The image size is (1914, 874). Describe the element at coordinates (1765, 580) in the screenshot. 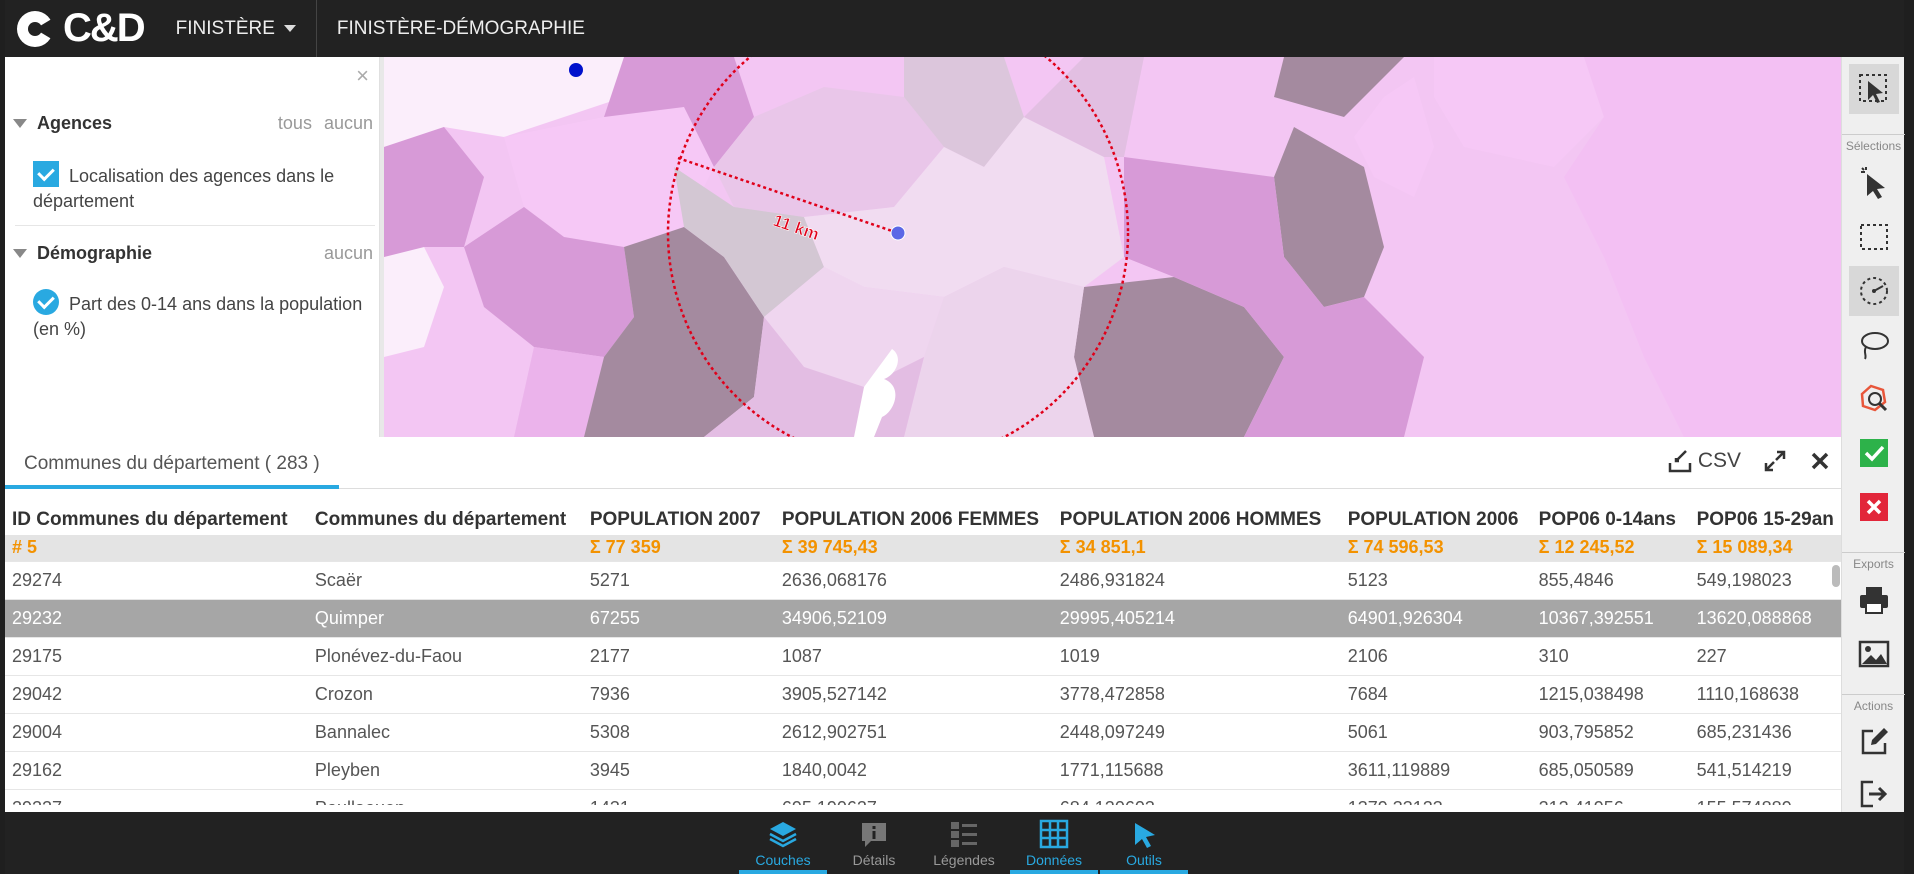

I see `table-cell: 549,198023` at that location.